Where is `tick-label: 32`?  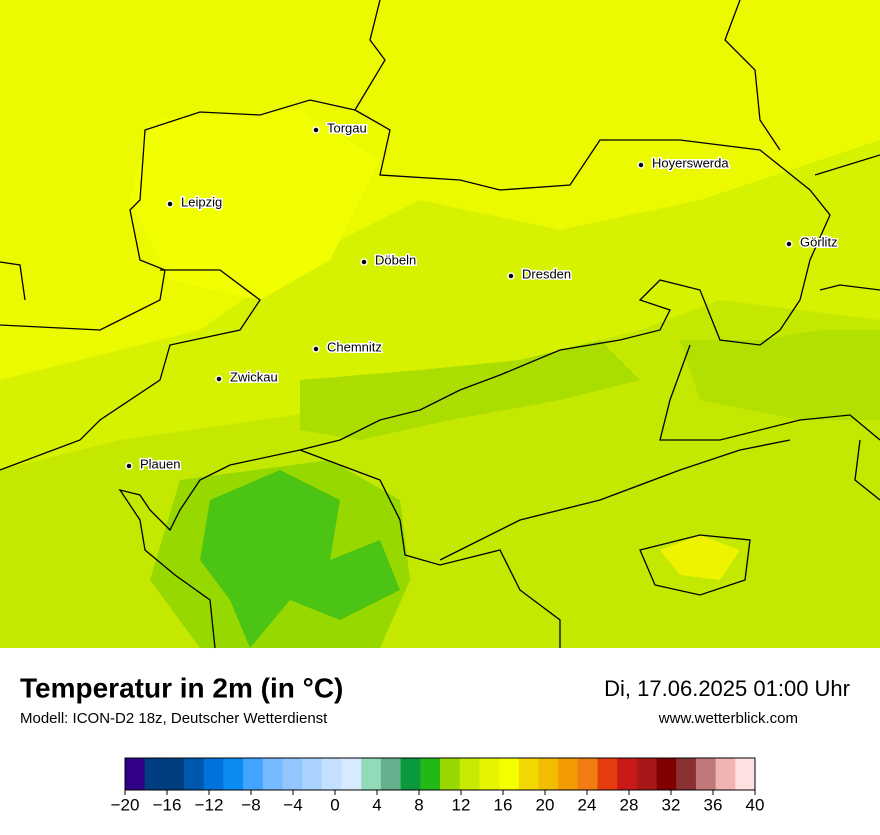
tick-label: 32 is located at coordinates (671, 804).